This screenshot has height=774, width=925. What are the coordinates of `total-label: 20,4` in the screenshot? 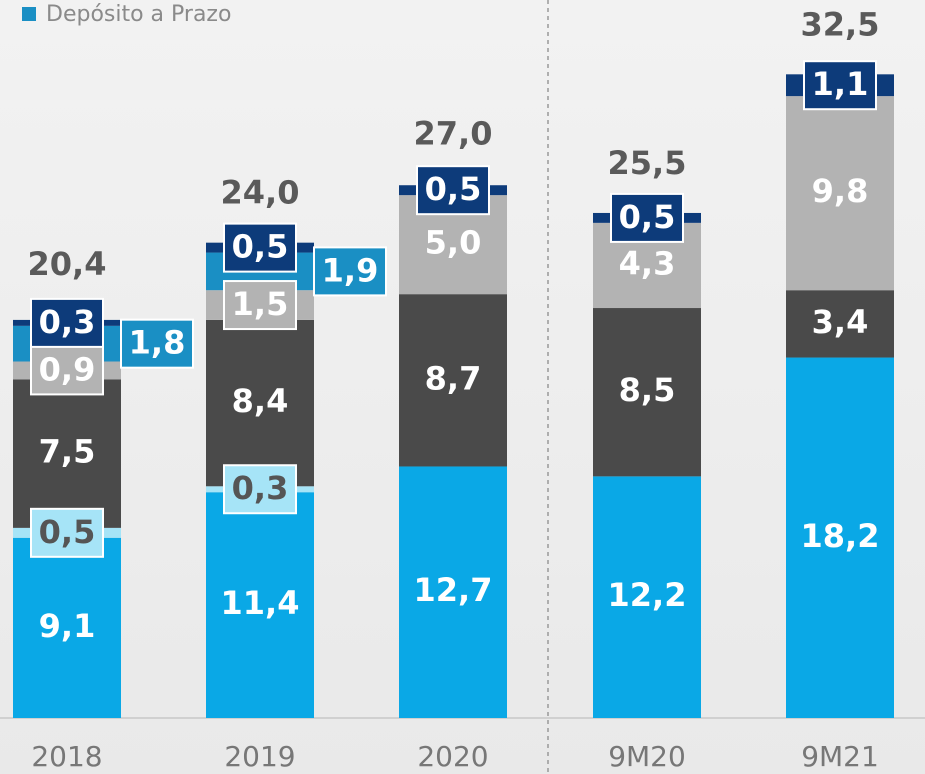 It's located at (67, 264).